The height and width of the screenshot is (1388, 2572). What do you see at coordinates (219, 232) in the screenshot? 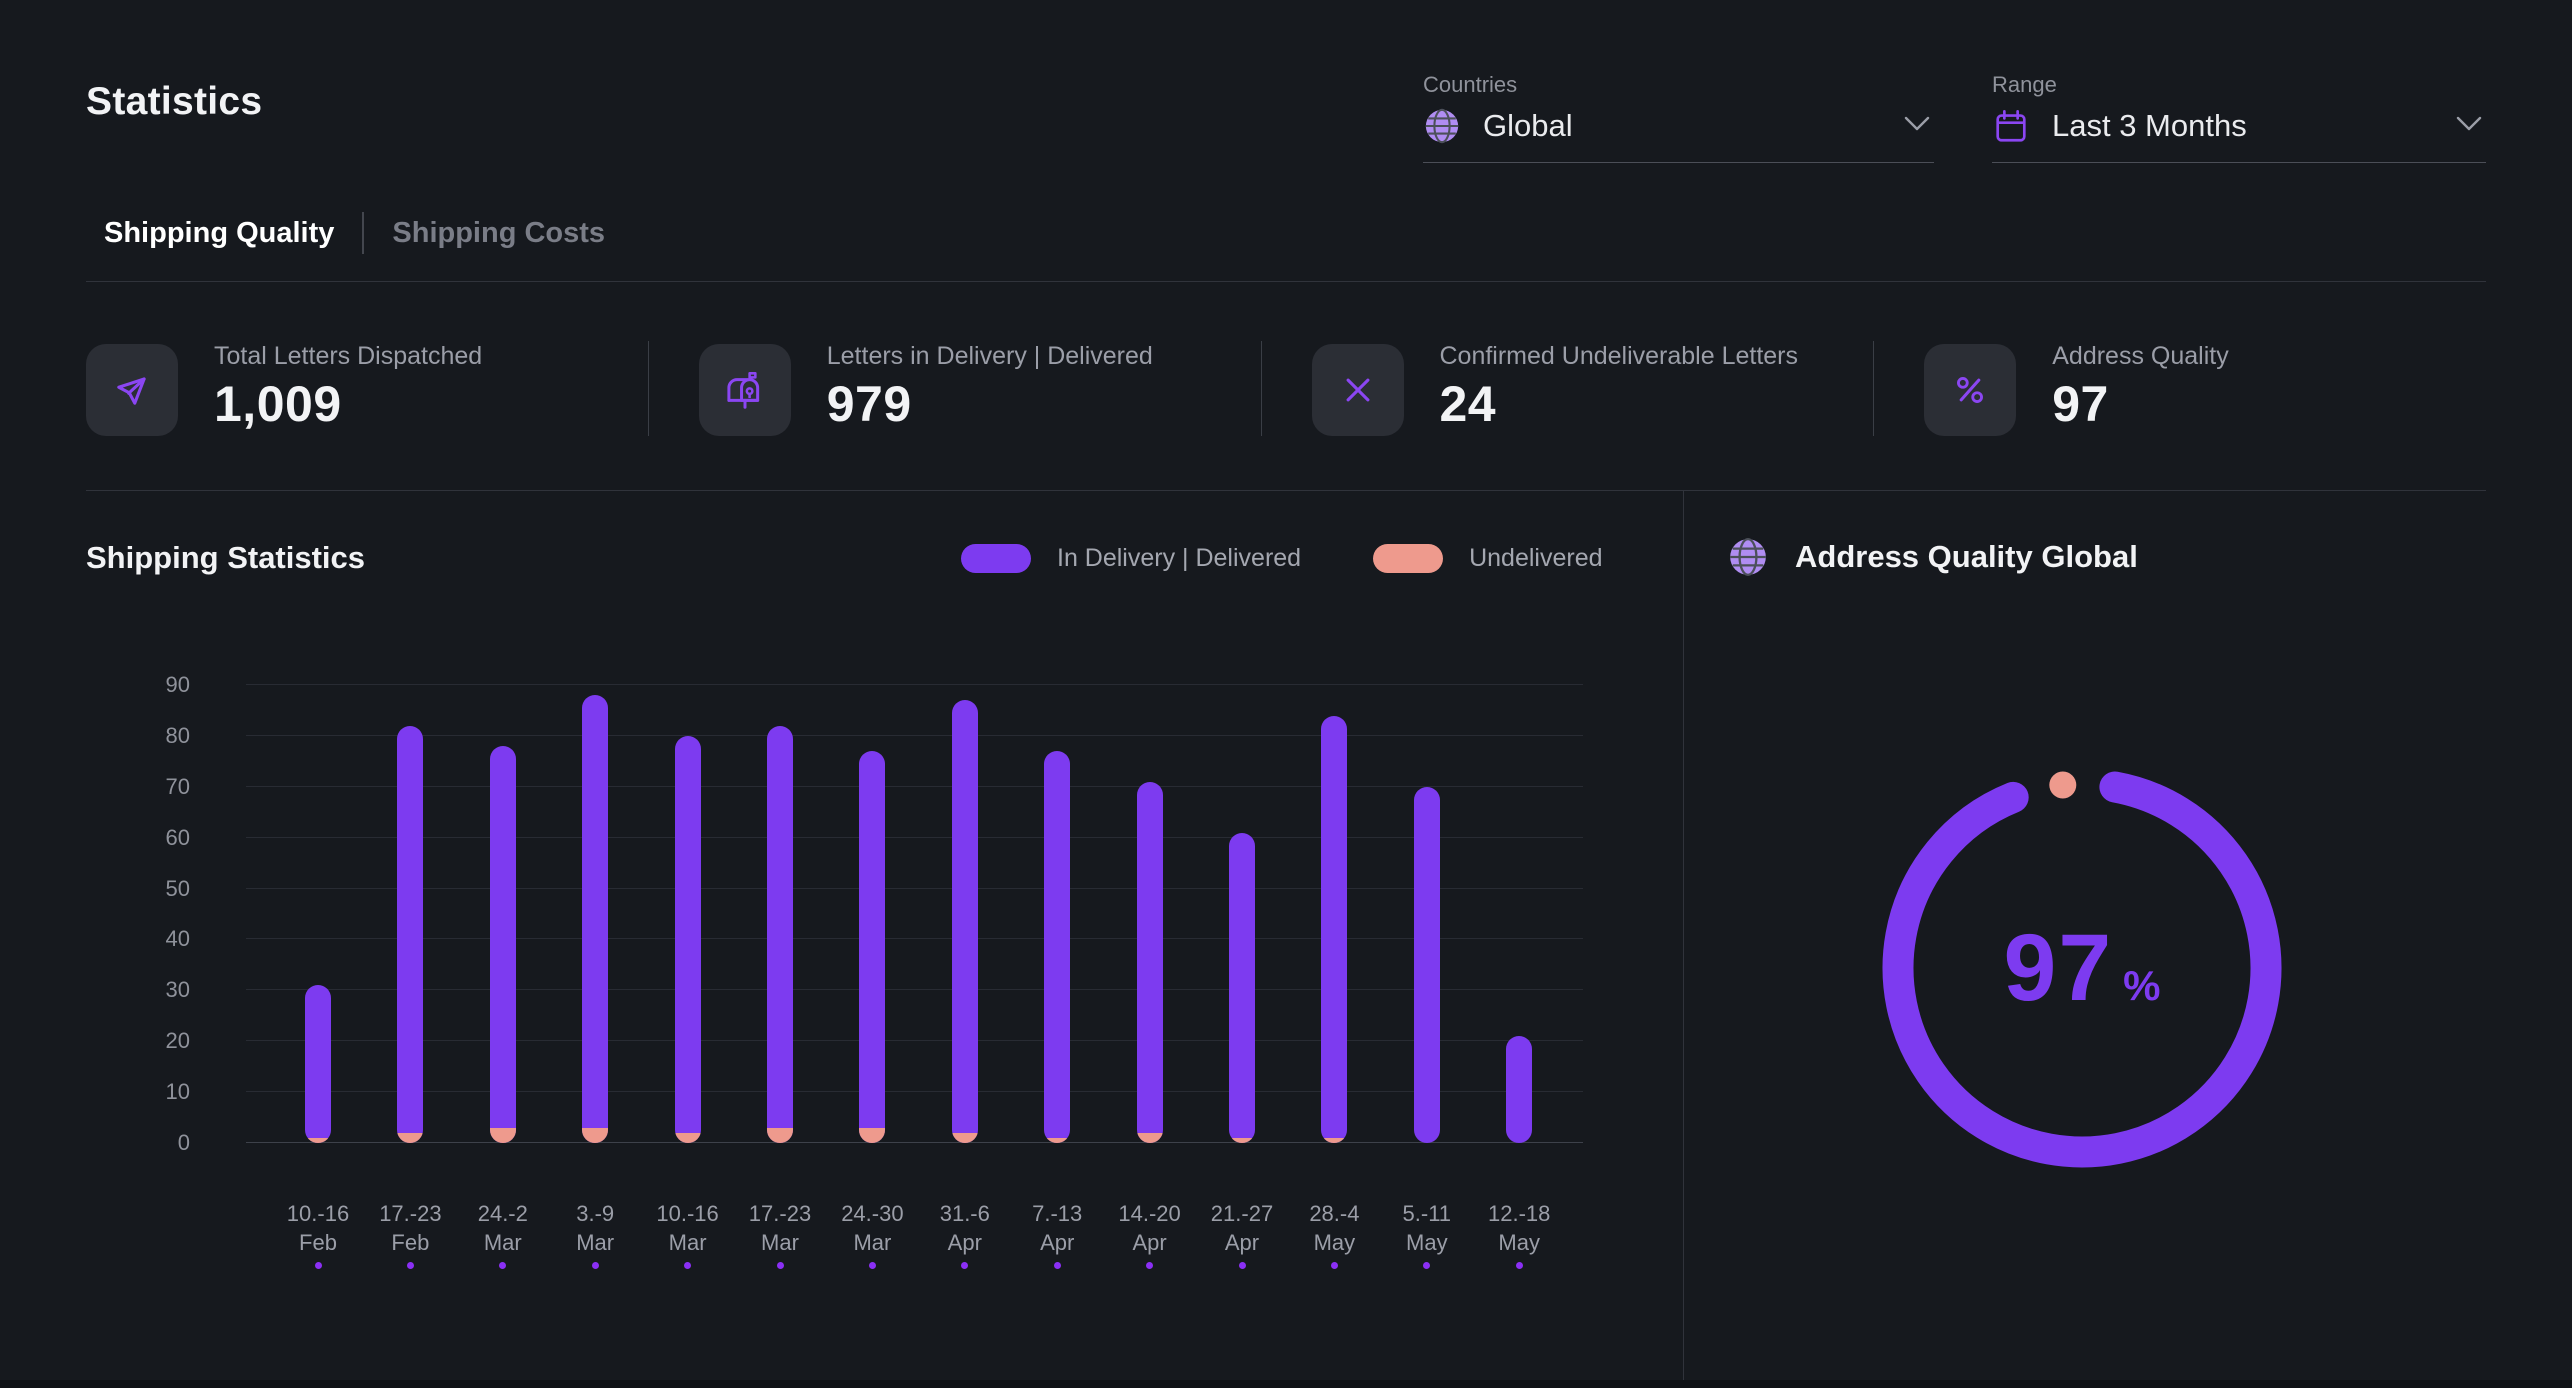
I see `tab-shipping-quality: Shipping Quality` at bounding box center [219, 232].